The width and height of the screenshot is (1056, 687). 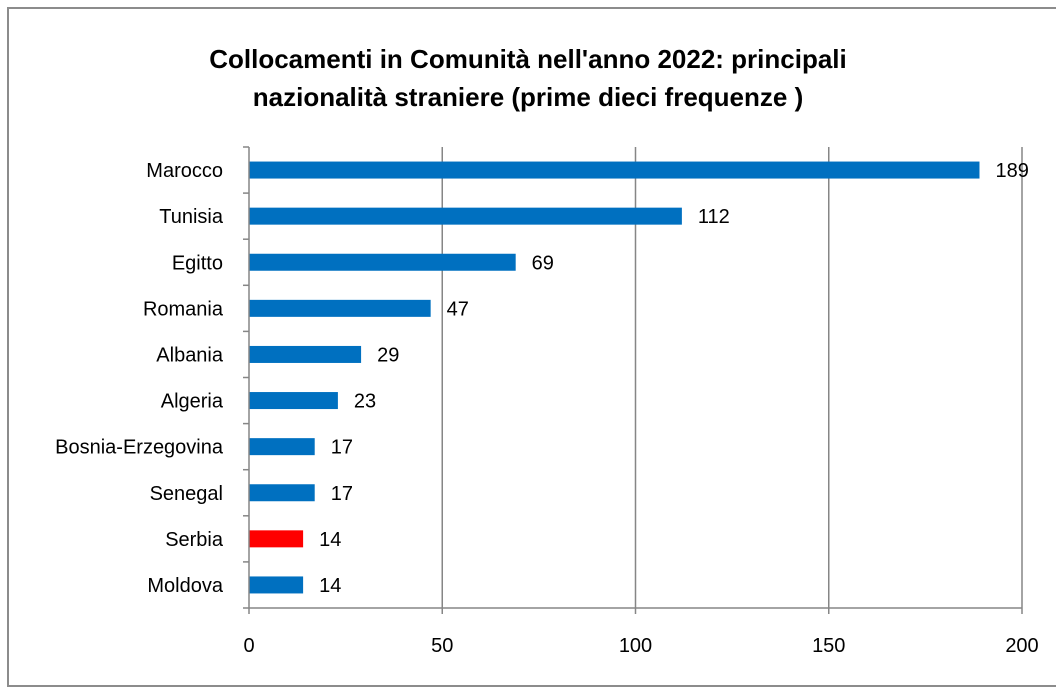 I want to click on data-label-marocco: 189, so click(x=1011, y=171).